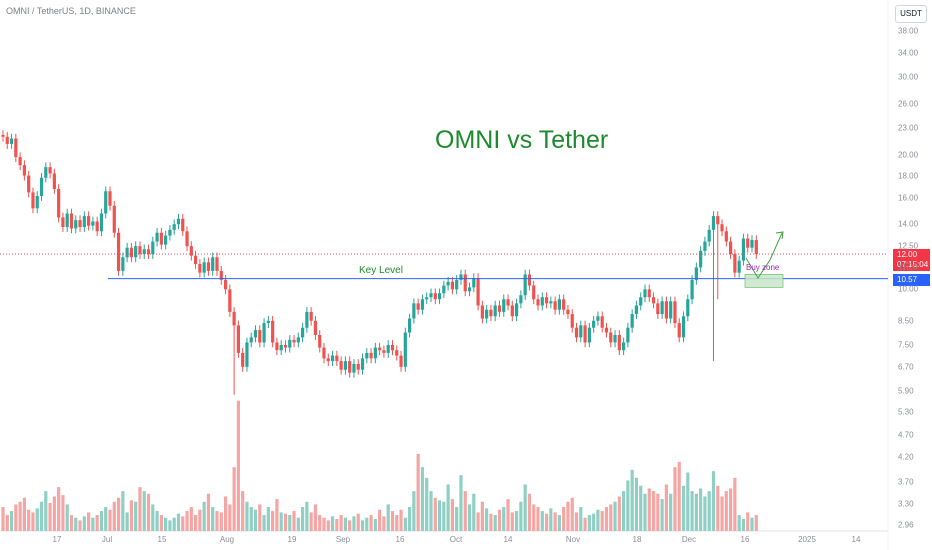 This screenshot has width=932, height=550. What do you see at coordinates (764, 281) in the screenshot?
I see `buy-zone-box` at bounding box center [764, 281].